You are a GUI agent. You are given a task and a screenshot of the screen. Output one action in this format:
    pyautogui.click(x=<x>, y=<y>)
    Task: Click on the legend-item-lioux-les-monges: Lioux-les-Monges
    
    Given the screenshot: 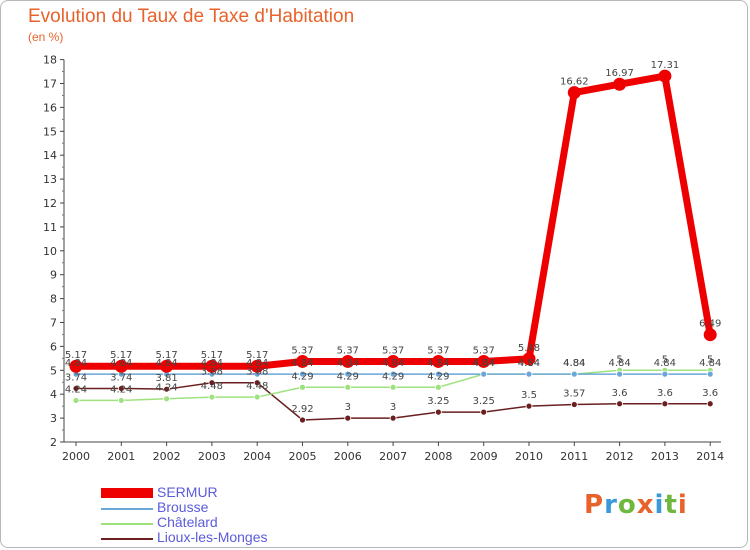 What is the action you would take?
    pyautogui.click(x=231, y=537)
    